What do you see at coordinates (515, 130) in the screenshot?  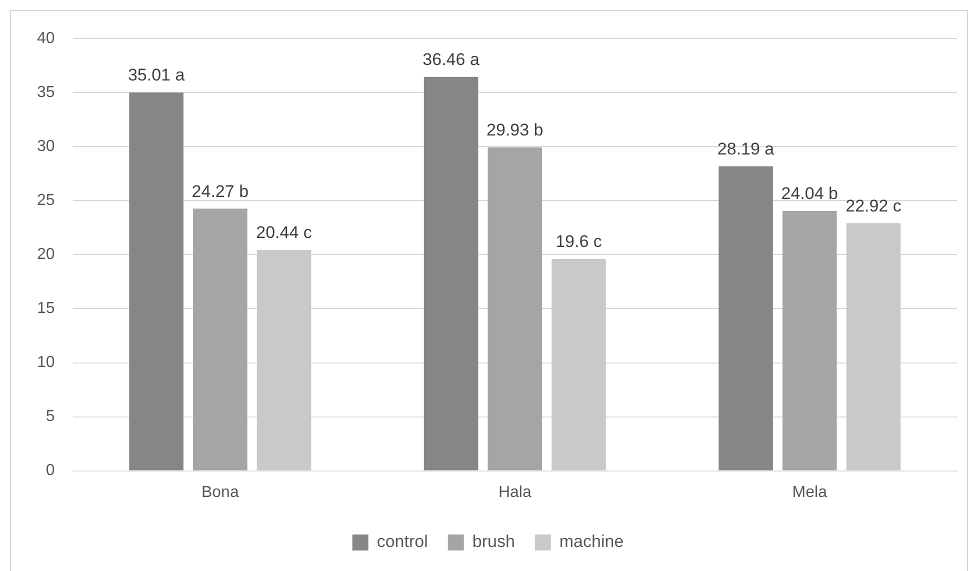 I see `data-label: 29.93 b` at bounding box center [515, 130].